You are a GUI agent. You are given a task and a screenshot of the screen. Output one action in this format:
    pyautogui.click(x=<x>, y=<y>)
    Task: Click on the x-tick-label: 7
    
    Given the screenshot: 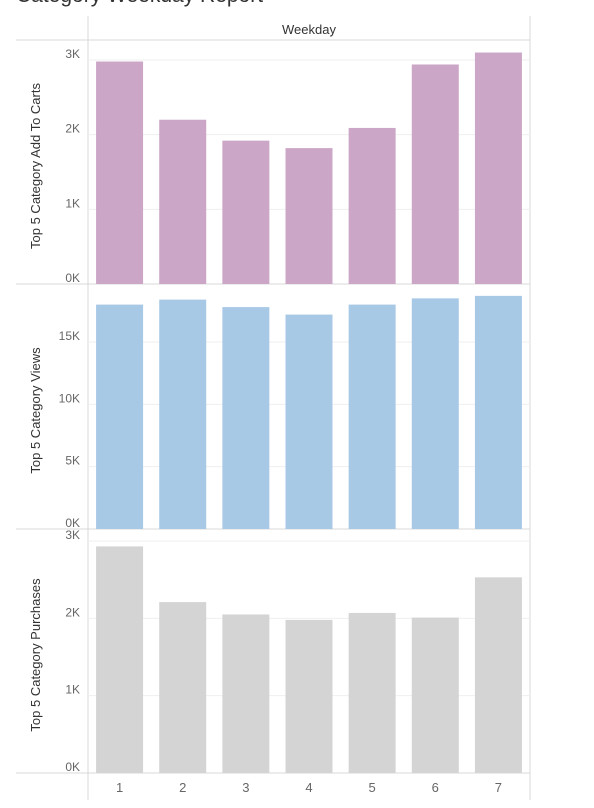 What is the action you would take?
    pyautogui.click(x=498, y=787)
    